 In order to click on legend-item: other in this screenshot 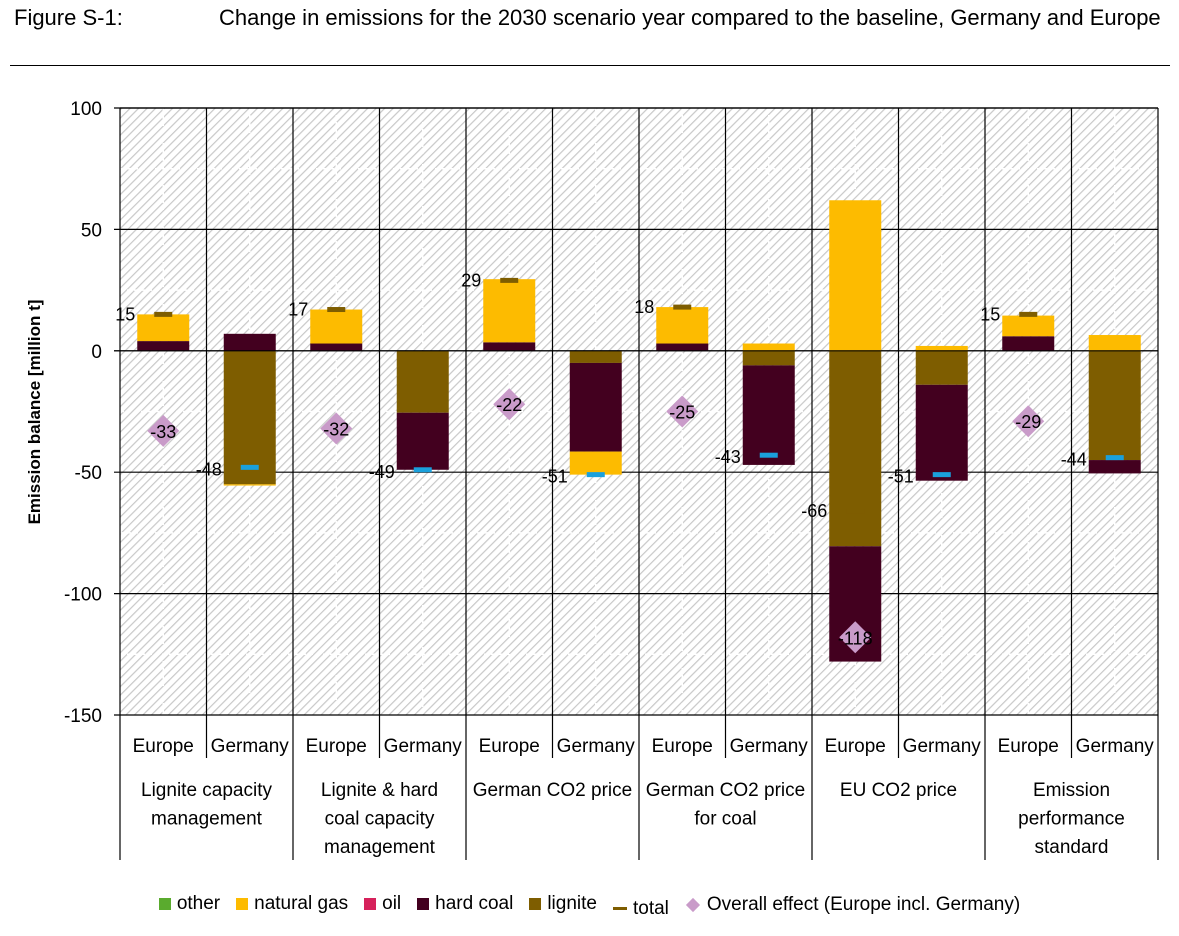, I will do `click(189, 904)`.